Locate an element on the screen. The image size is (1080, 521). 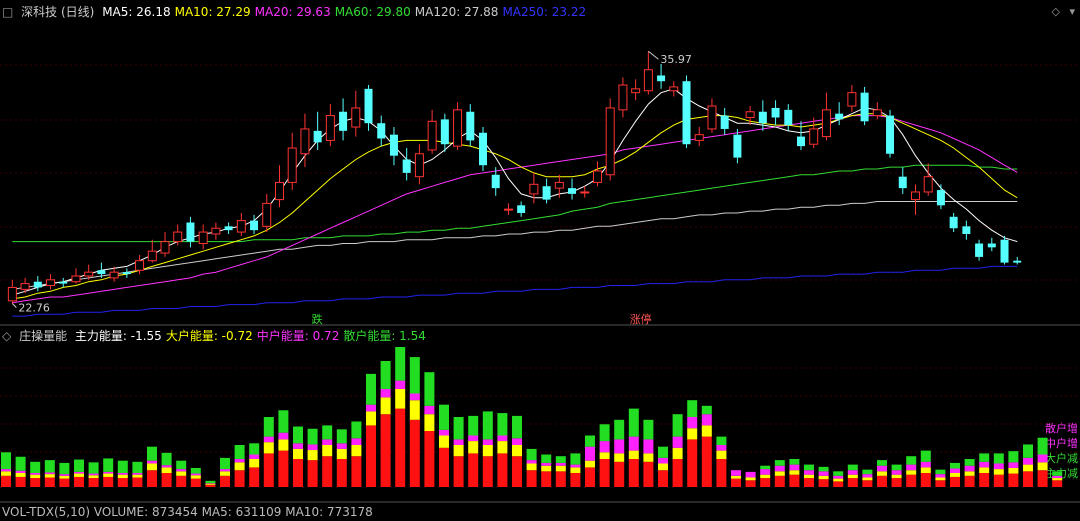
chevron-down-icon: ▾ is located at coordinates (1072, 11).